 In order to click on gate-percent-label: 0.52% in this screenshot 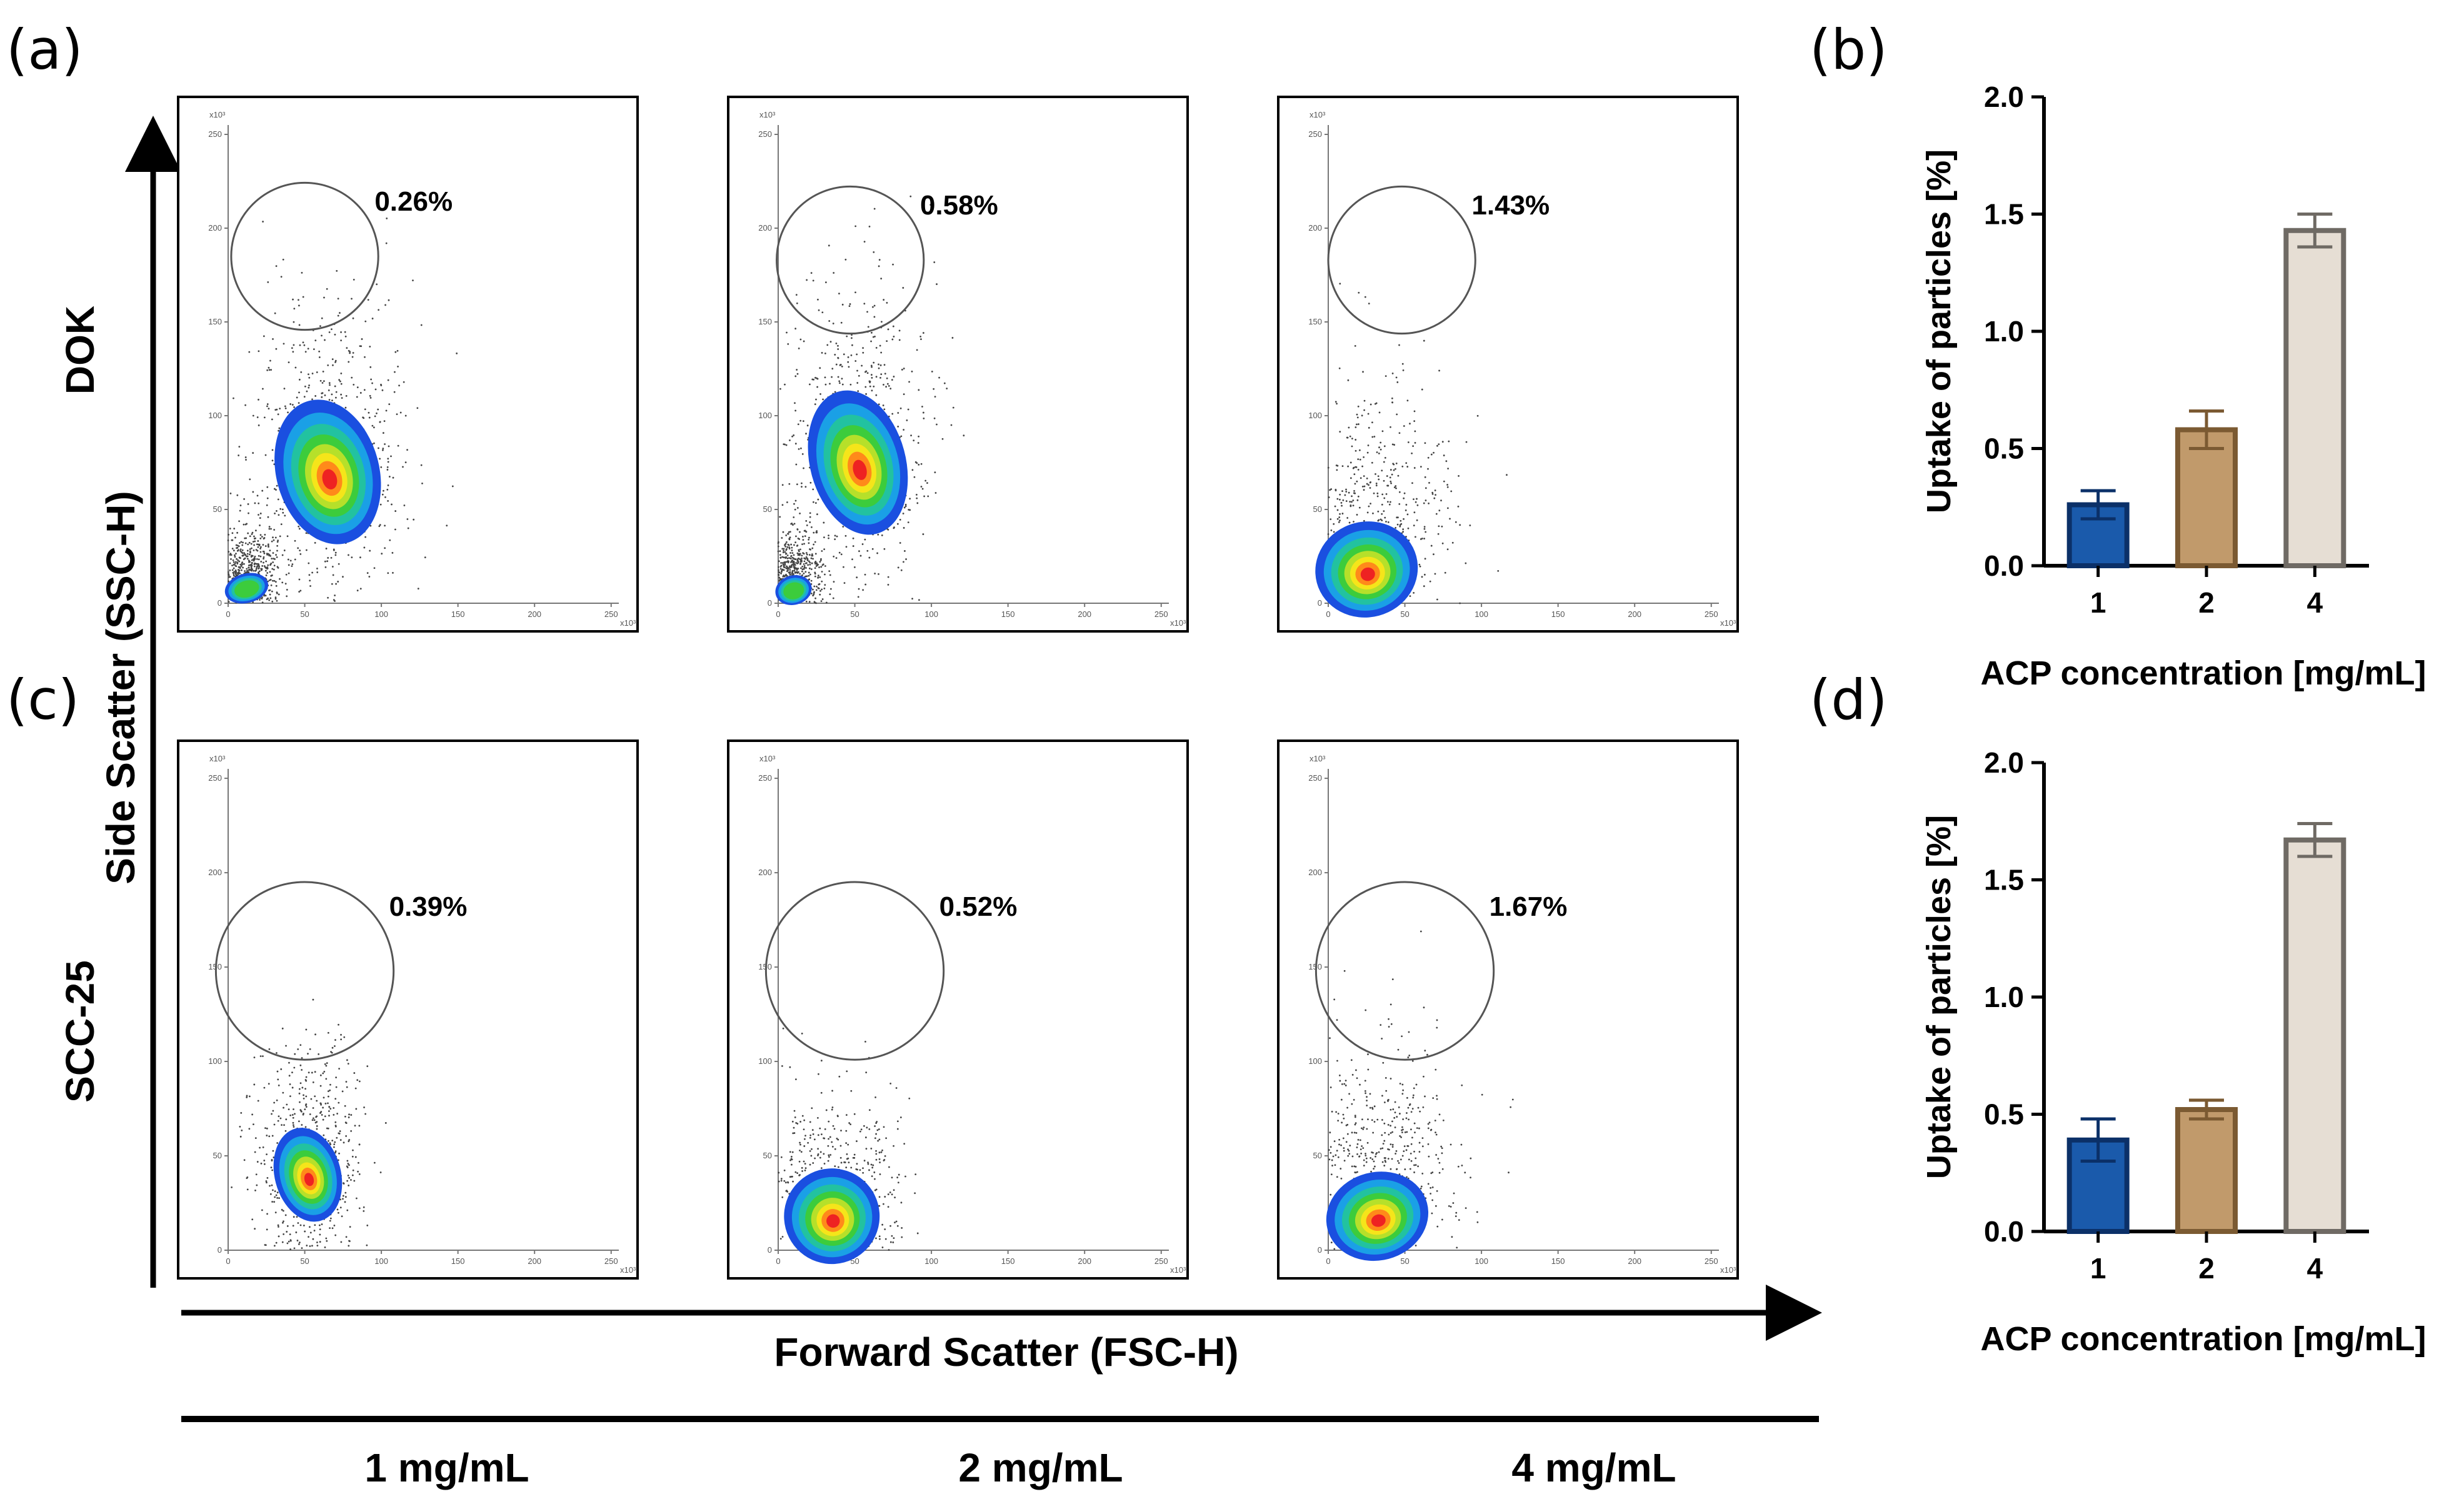, I will do `click(978, 906)`.